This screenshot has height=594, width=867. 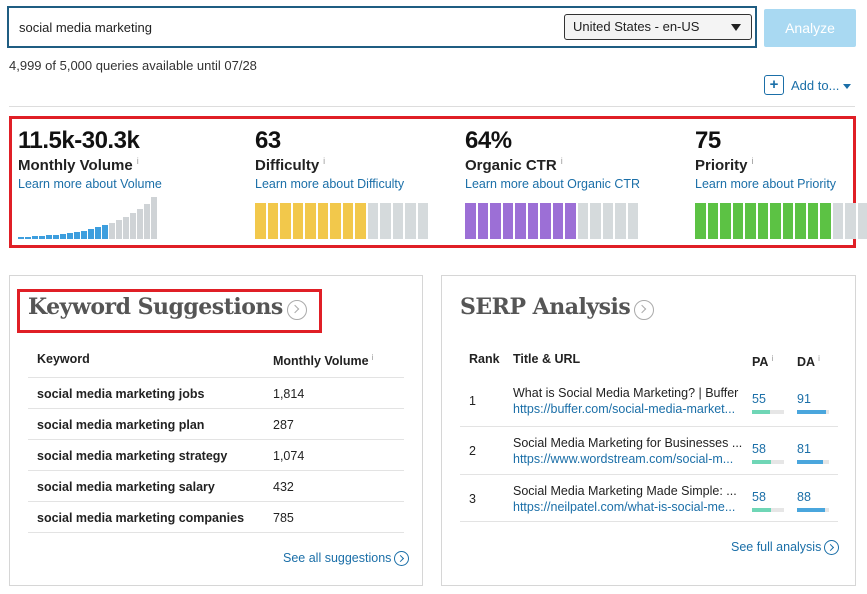 What do you see at coordinates (804, 399) in the screenshot?
I see `da-value: 91` at bounding box center [804, 399].